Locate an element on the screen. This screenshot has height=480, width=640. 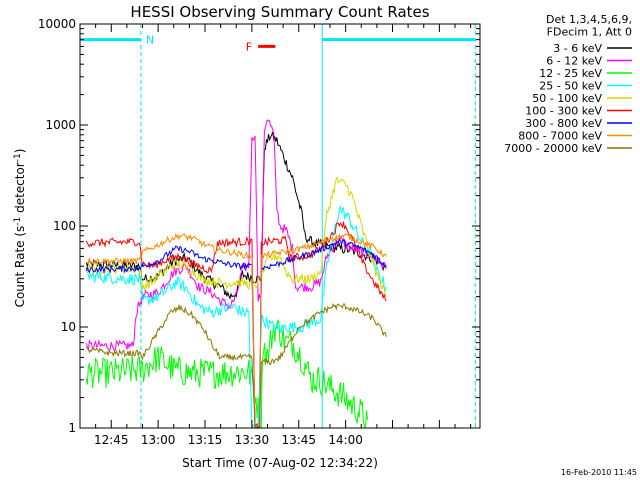
x-tick-label: 13:00 is located at coordinates (158, 440).